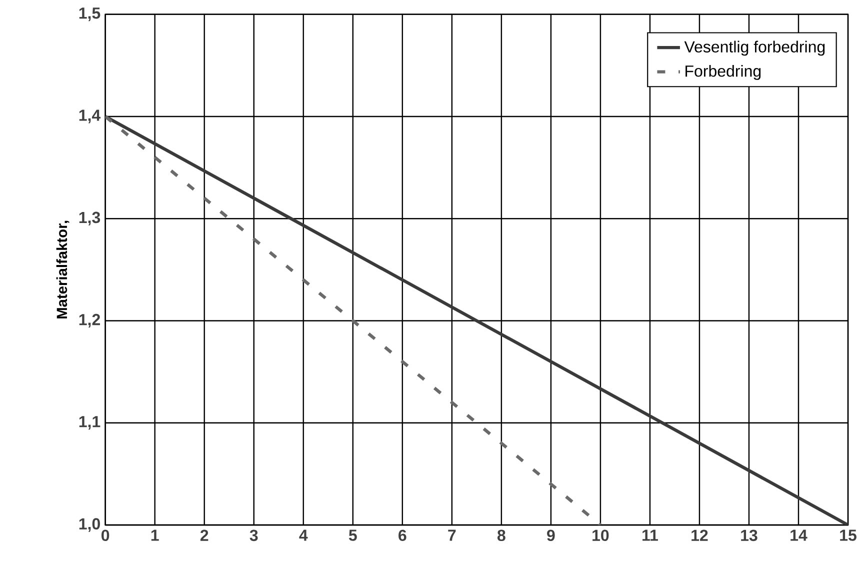  I want to click on x-tick-label: 10, so click(600, 536).